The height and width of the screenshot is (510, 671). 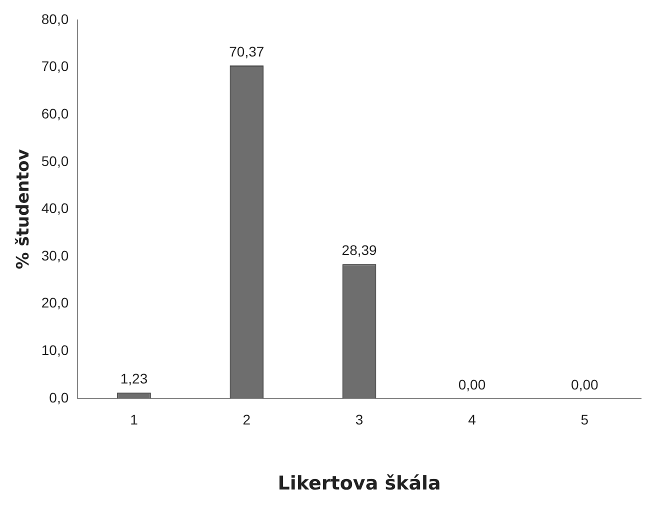 What do you see at coordinates (55, 113) in the screenshot?
I see `y-tick-label: 60,0` at bounding box center [55, 113].